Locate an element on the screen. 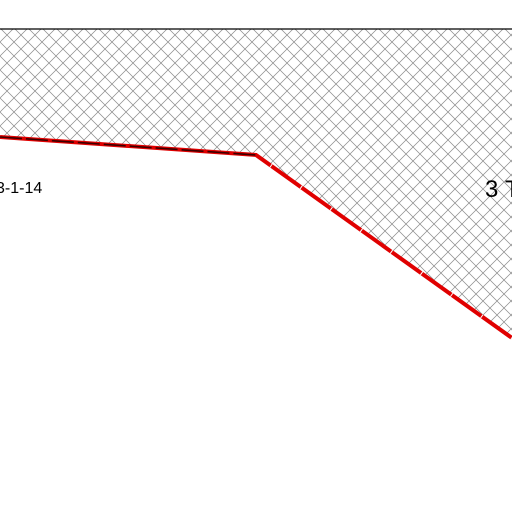  parcel-boundary-dash is located at coordinates (128, 146).